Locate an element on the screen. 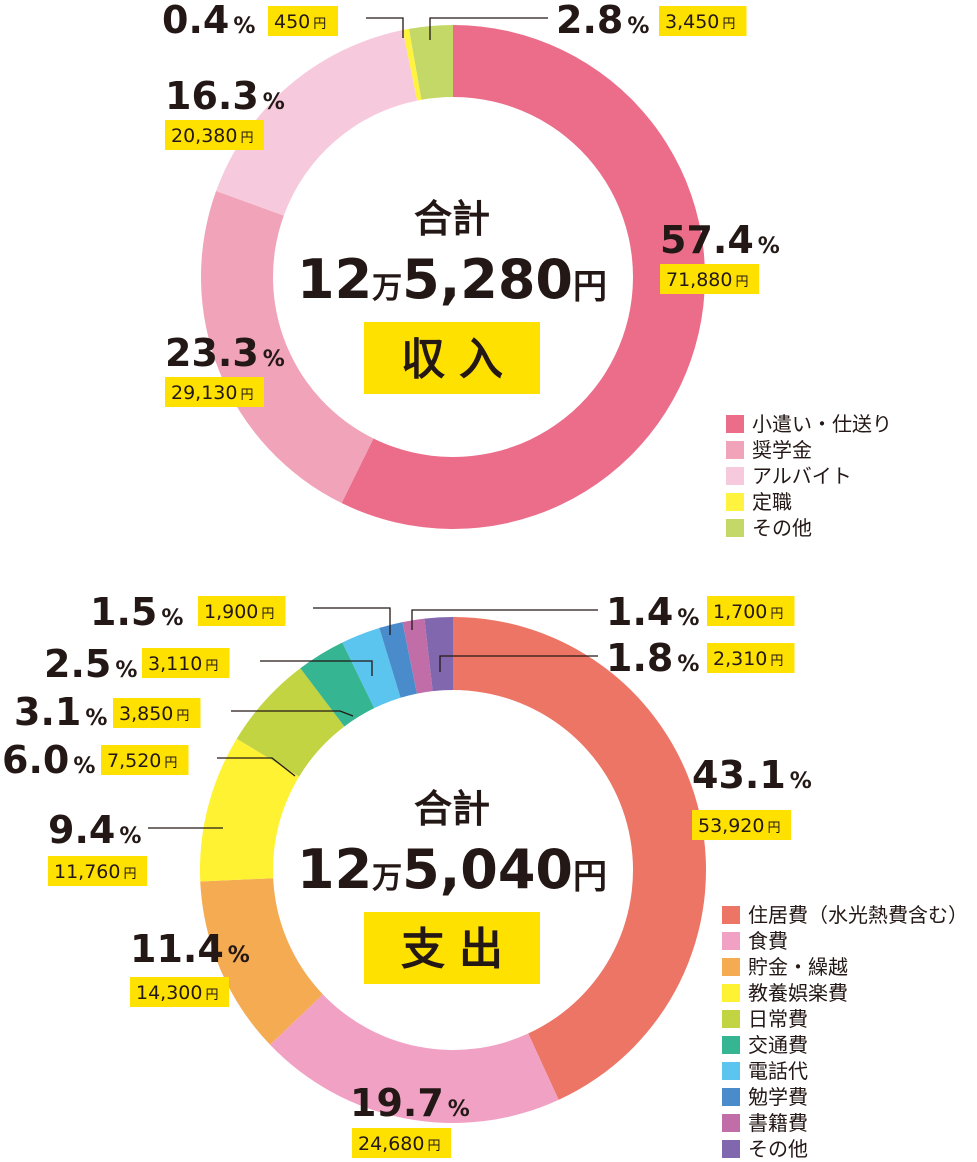 This screenshot has height=1162, width=977. slice-percent-label-1-9: 1.8% is located at coordinates (652, 658).